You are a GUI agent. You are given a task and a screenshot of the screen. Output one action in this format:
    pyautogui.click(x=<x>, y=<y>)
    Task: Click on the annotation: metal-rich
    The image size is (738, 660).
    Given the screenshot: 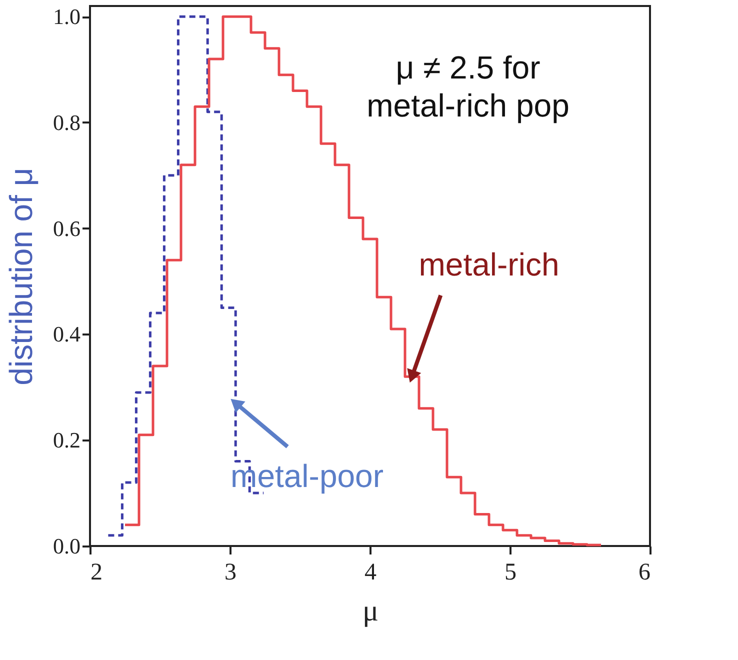 What is the action you would take?
    pyautogui.click(x=489, y=264)
    